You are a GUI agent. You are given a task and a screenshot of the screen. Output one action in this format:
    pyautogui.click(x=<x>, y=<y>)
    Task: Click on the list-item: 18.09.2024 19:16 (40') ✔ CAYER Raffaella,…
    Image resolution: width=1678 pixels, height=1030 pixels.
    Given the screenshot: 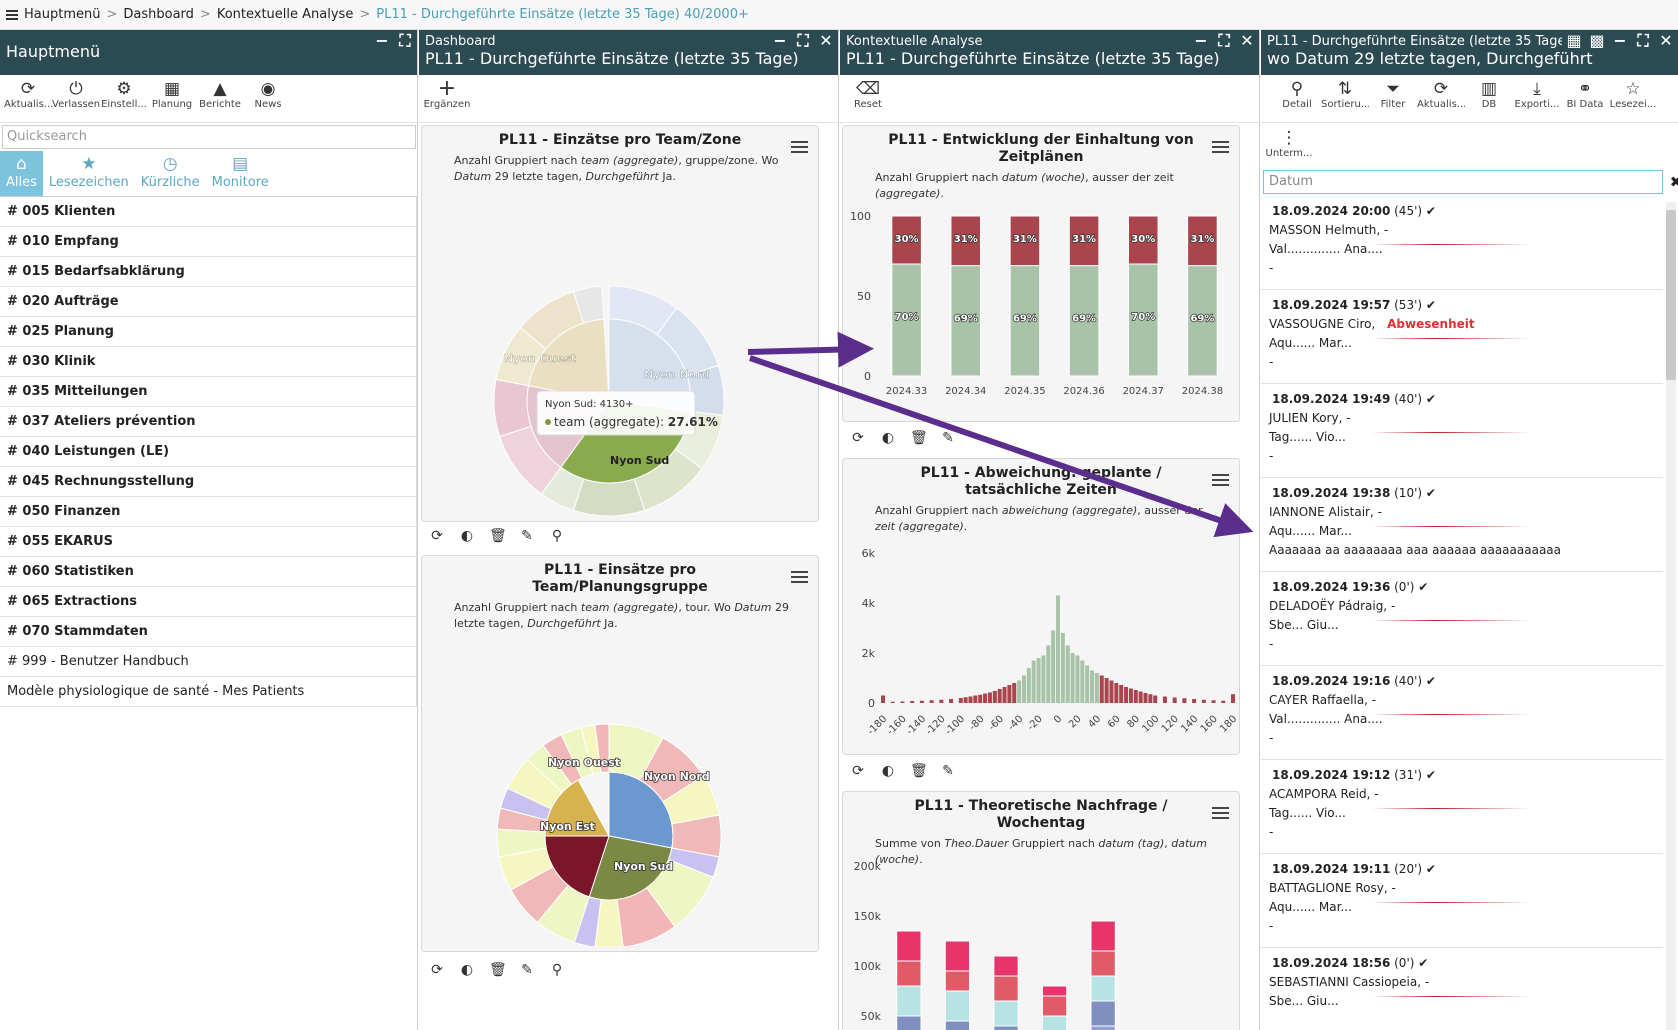 What is the action you would take?
    pyautogui.click(x=1462, y=713)
    